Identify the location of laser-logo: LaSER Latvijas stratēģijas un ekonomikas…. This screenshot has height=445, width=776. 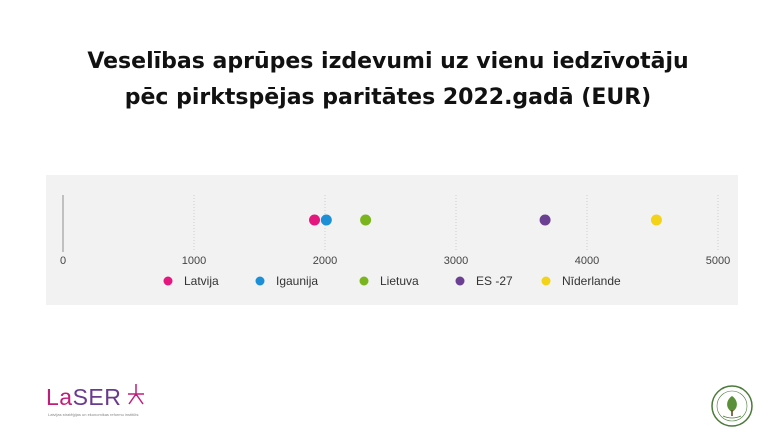
(106, 404).